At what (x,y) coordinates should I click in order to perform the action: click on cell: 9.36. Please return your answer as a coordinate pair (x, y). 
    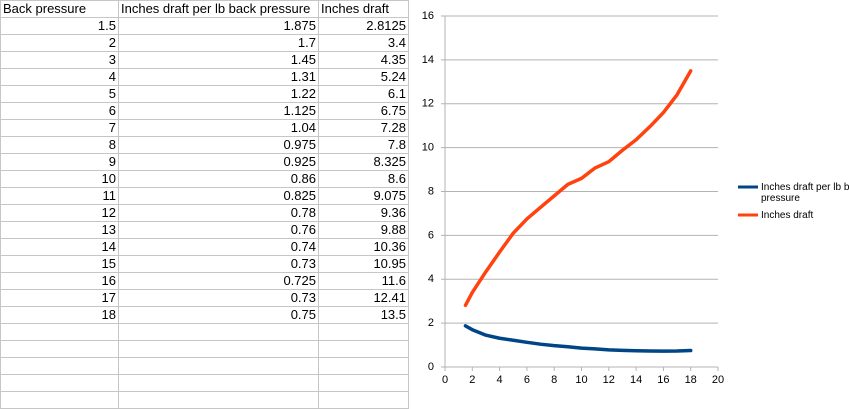
    Looking at the image, I should click on (363, 213).